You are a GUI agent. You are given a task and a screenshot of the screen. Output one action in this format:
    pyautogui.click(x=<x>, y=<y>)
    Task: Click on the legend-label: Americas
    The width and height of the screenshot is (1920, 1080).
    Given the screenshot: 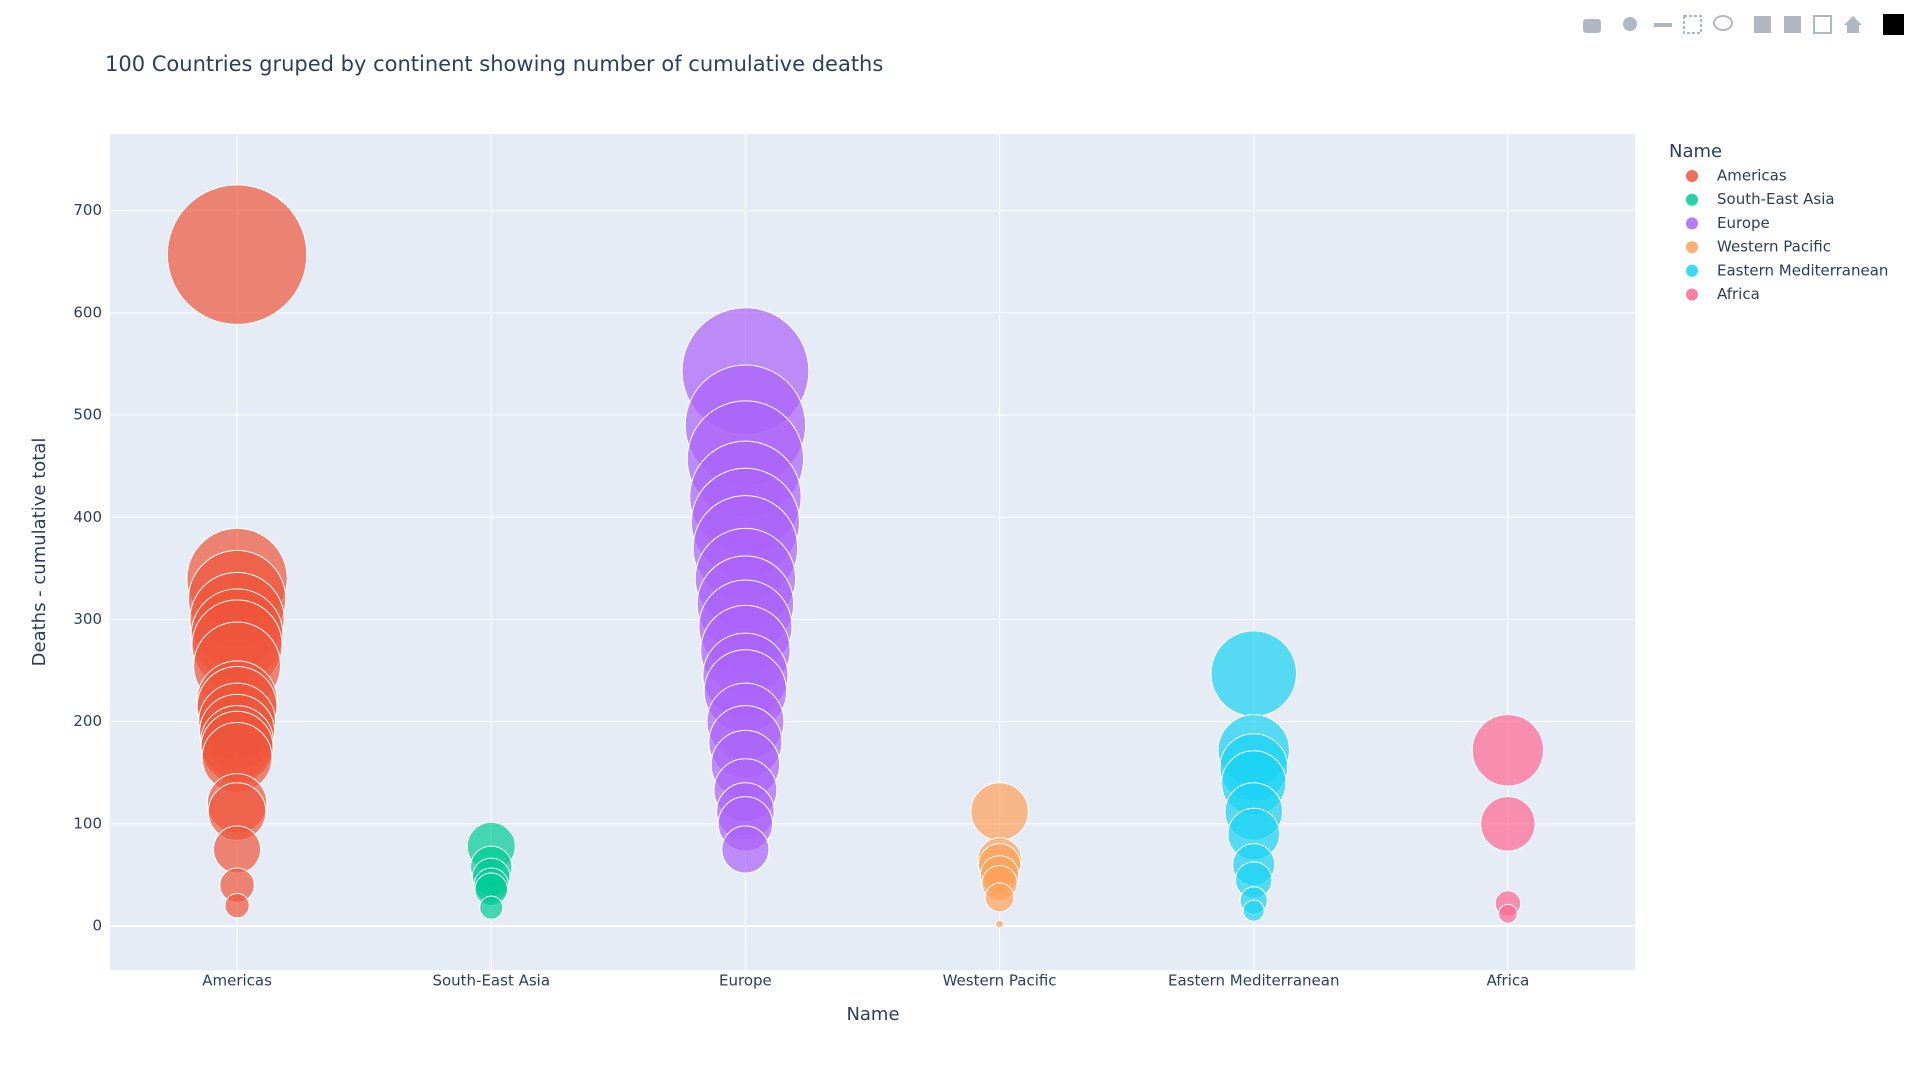 What is the action you would take?
    pyautogui.click(x=1752, y=176)
    